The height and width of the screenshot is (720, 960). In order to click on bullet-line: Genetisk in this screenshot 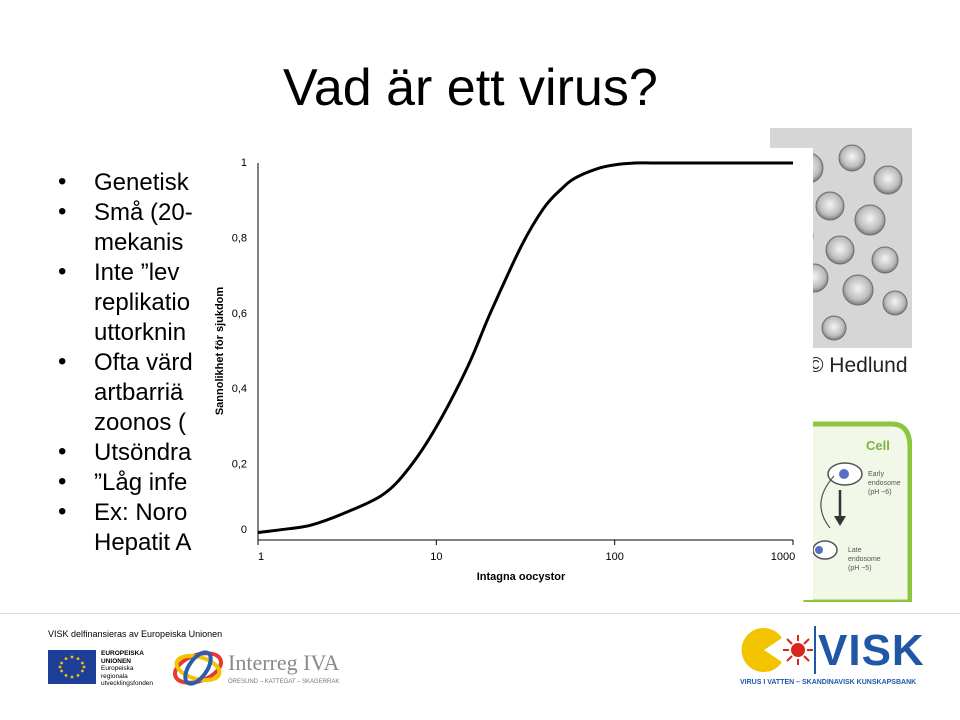, I will do `click(141, 182)`.